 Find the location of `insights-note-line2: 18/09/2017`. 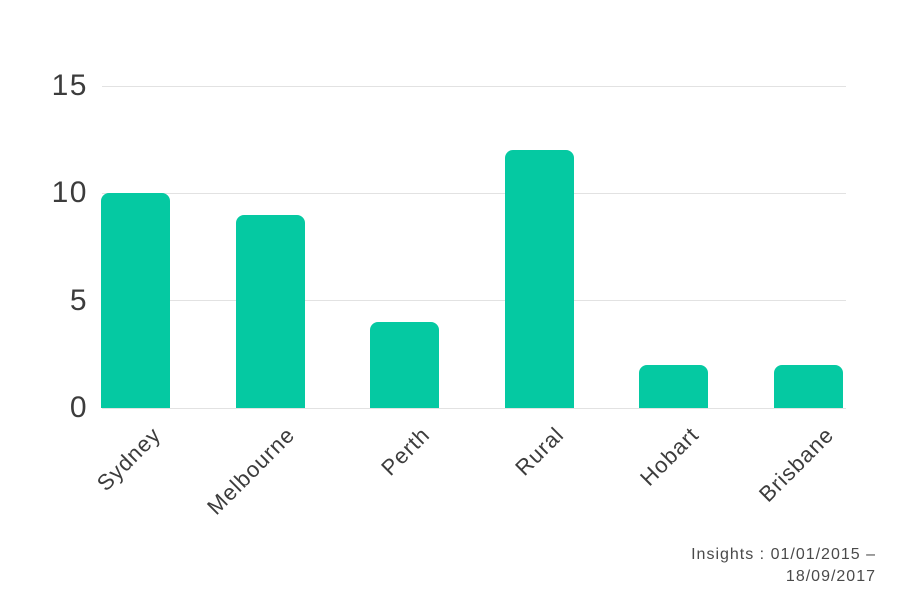

insights-note-line2: 18/09/2017 is located at coordinates (830, 576).